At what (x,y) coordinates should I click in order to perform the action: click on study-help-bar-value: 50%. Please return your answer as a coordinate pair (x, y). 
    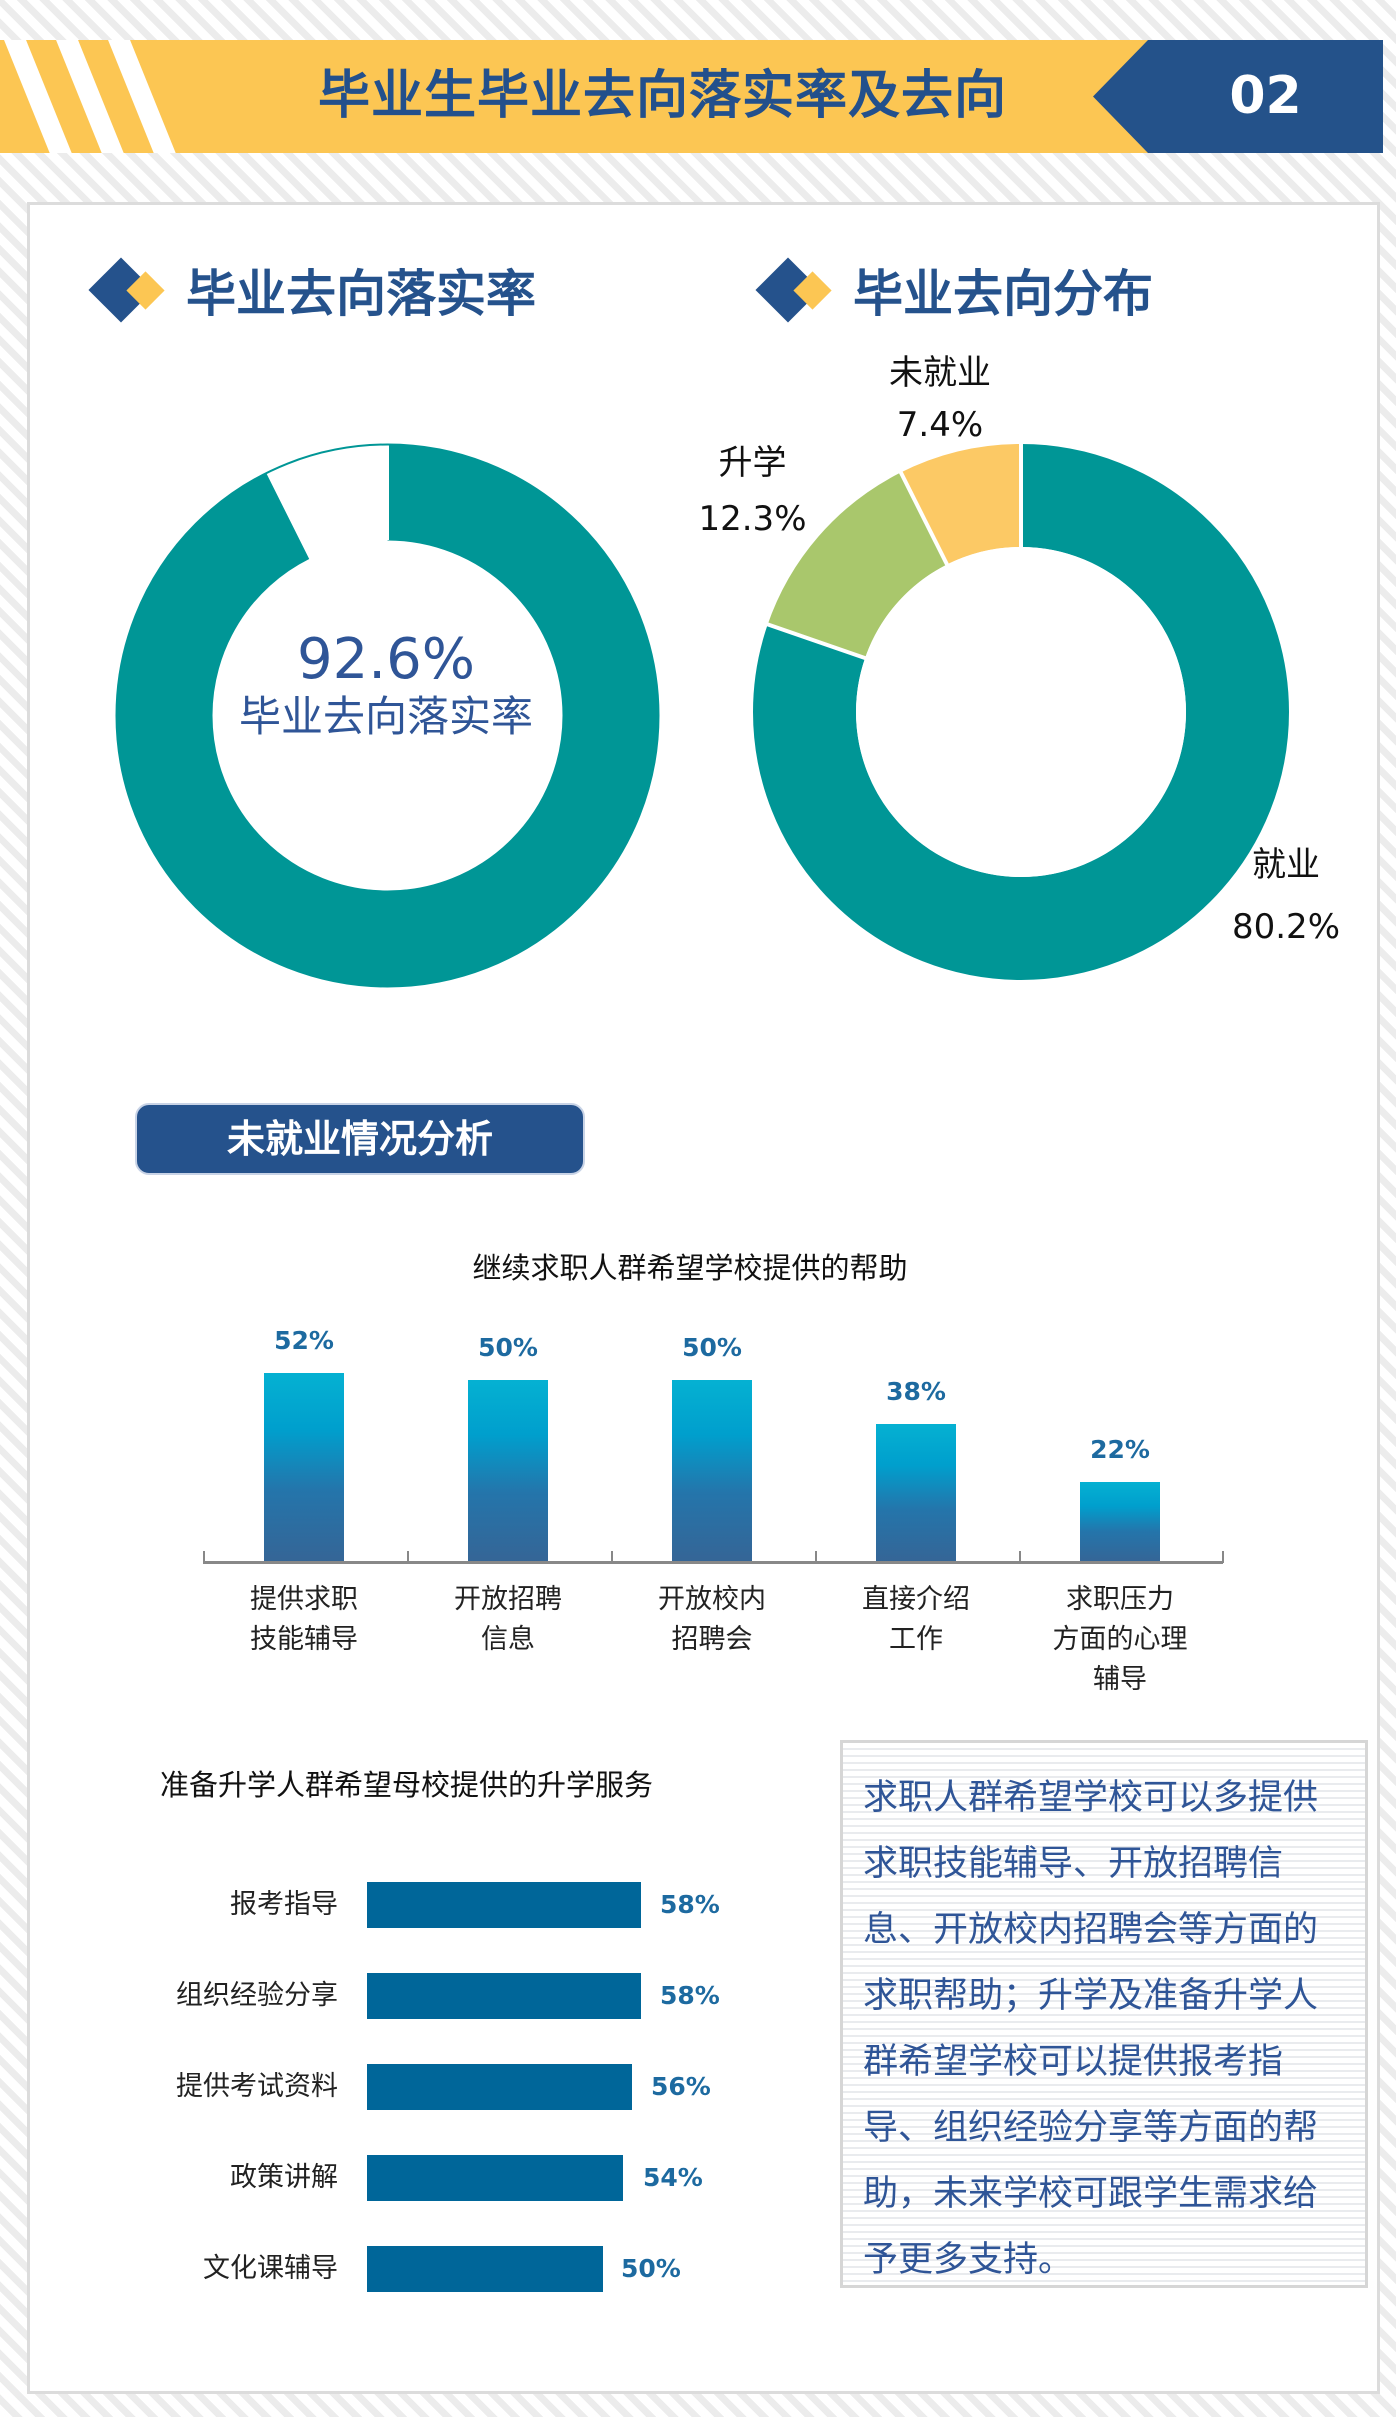
    Looking at the image, I should click on (651, 2268).